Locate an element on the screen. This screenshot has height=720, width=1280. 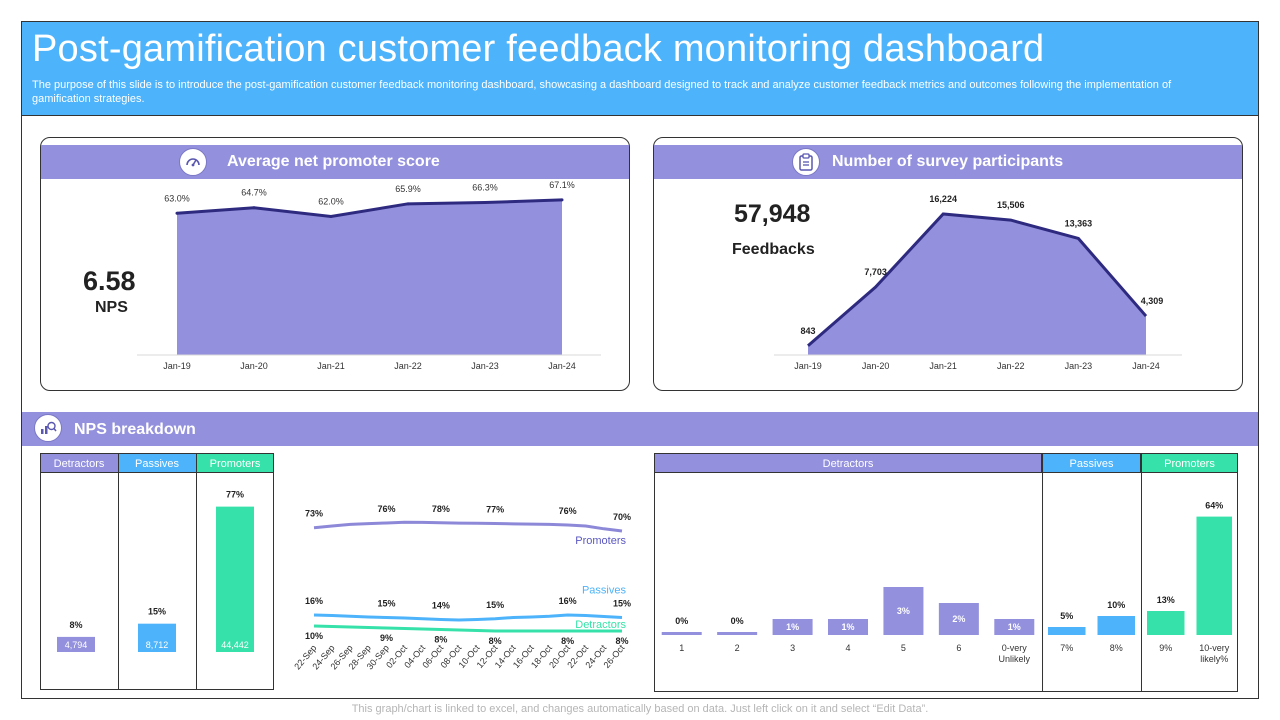
nps-data-label: 64.7% is located at coordinates (254, 193).